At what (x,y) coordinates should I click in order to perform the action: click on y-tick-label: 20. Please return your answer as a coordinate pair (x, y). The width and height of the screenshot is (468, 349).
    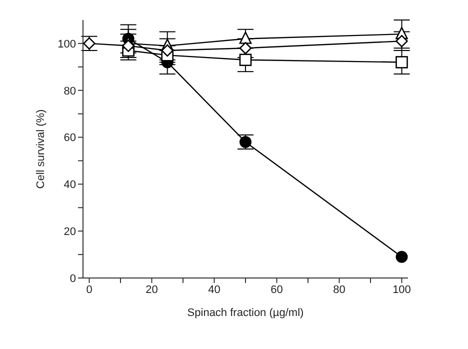
    Looking at the image, I should click on (70, 232).